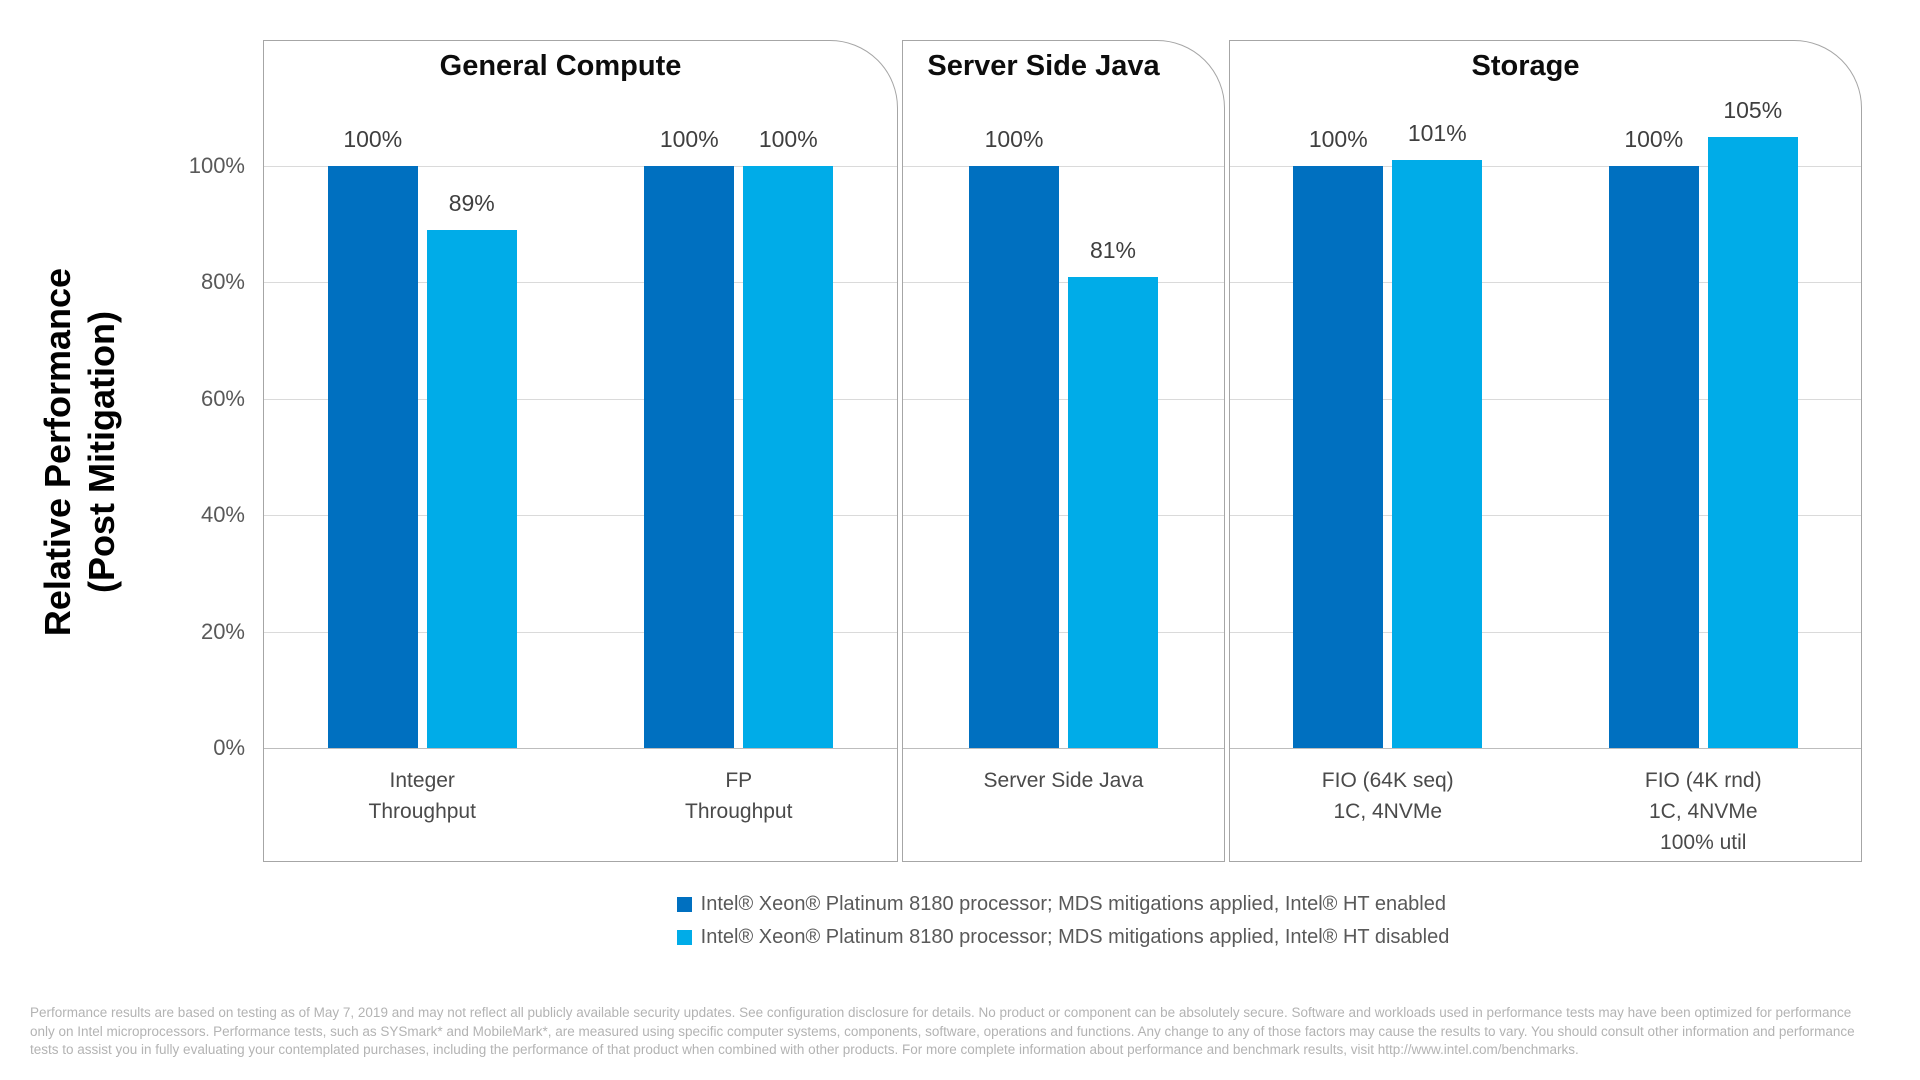 The image size is (1920, 1080). I want to click on category-label: Server Side Java, so click(1063, 772).